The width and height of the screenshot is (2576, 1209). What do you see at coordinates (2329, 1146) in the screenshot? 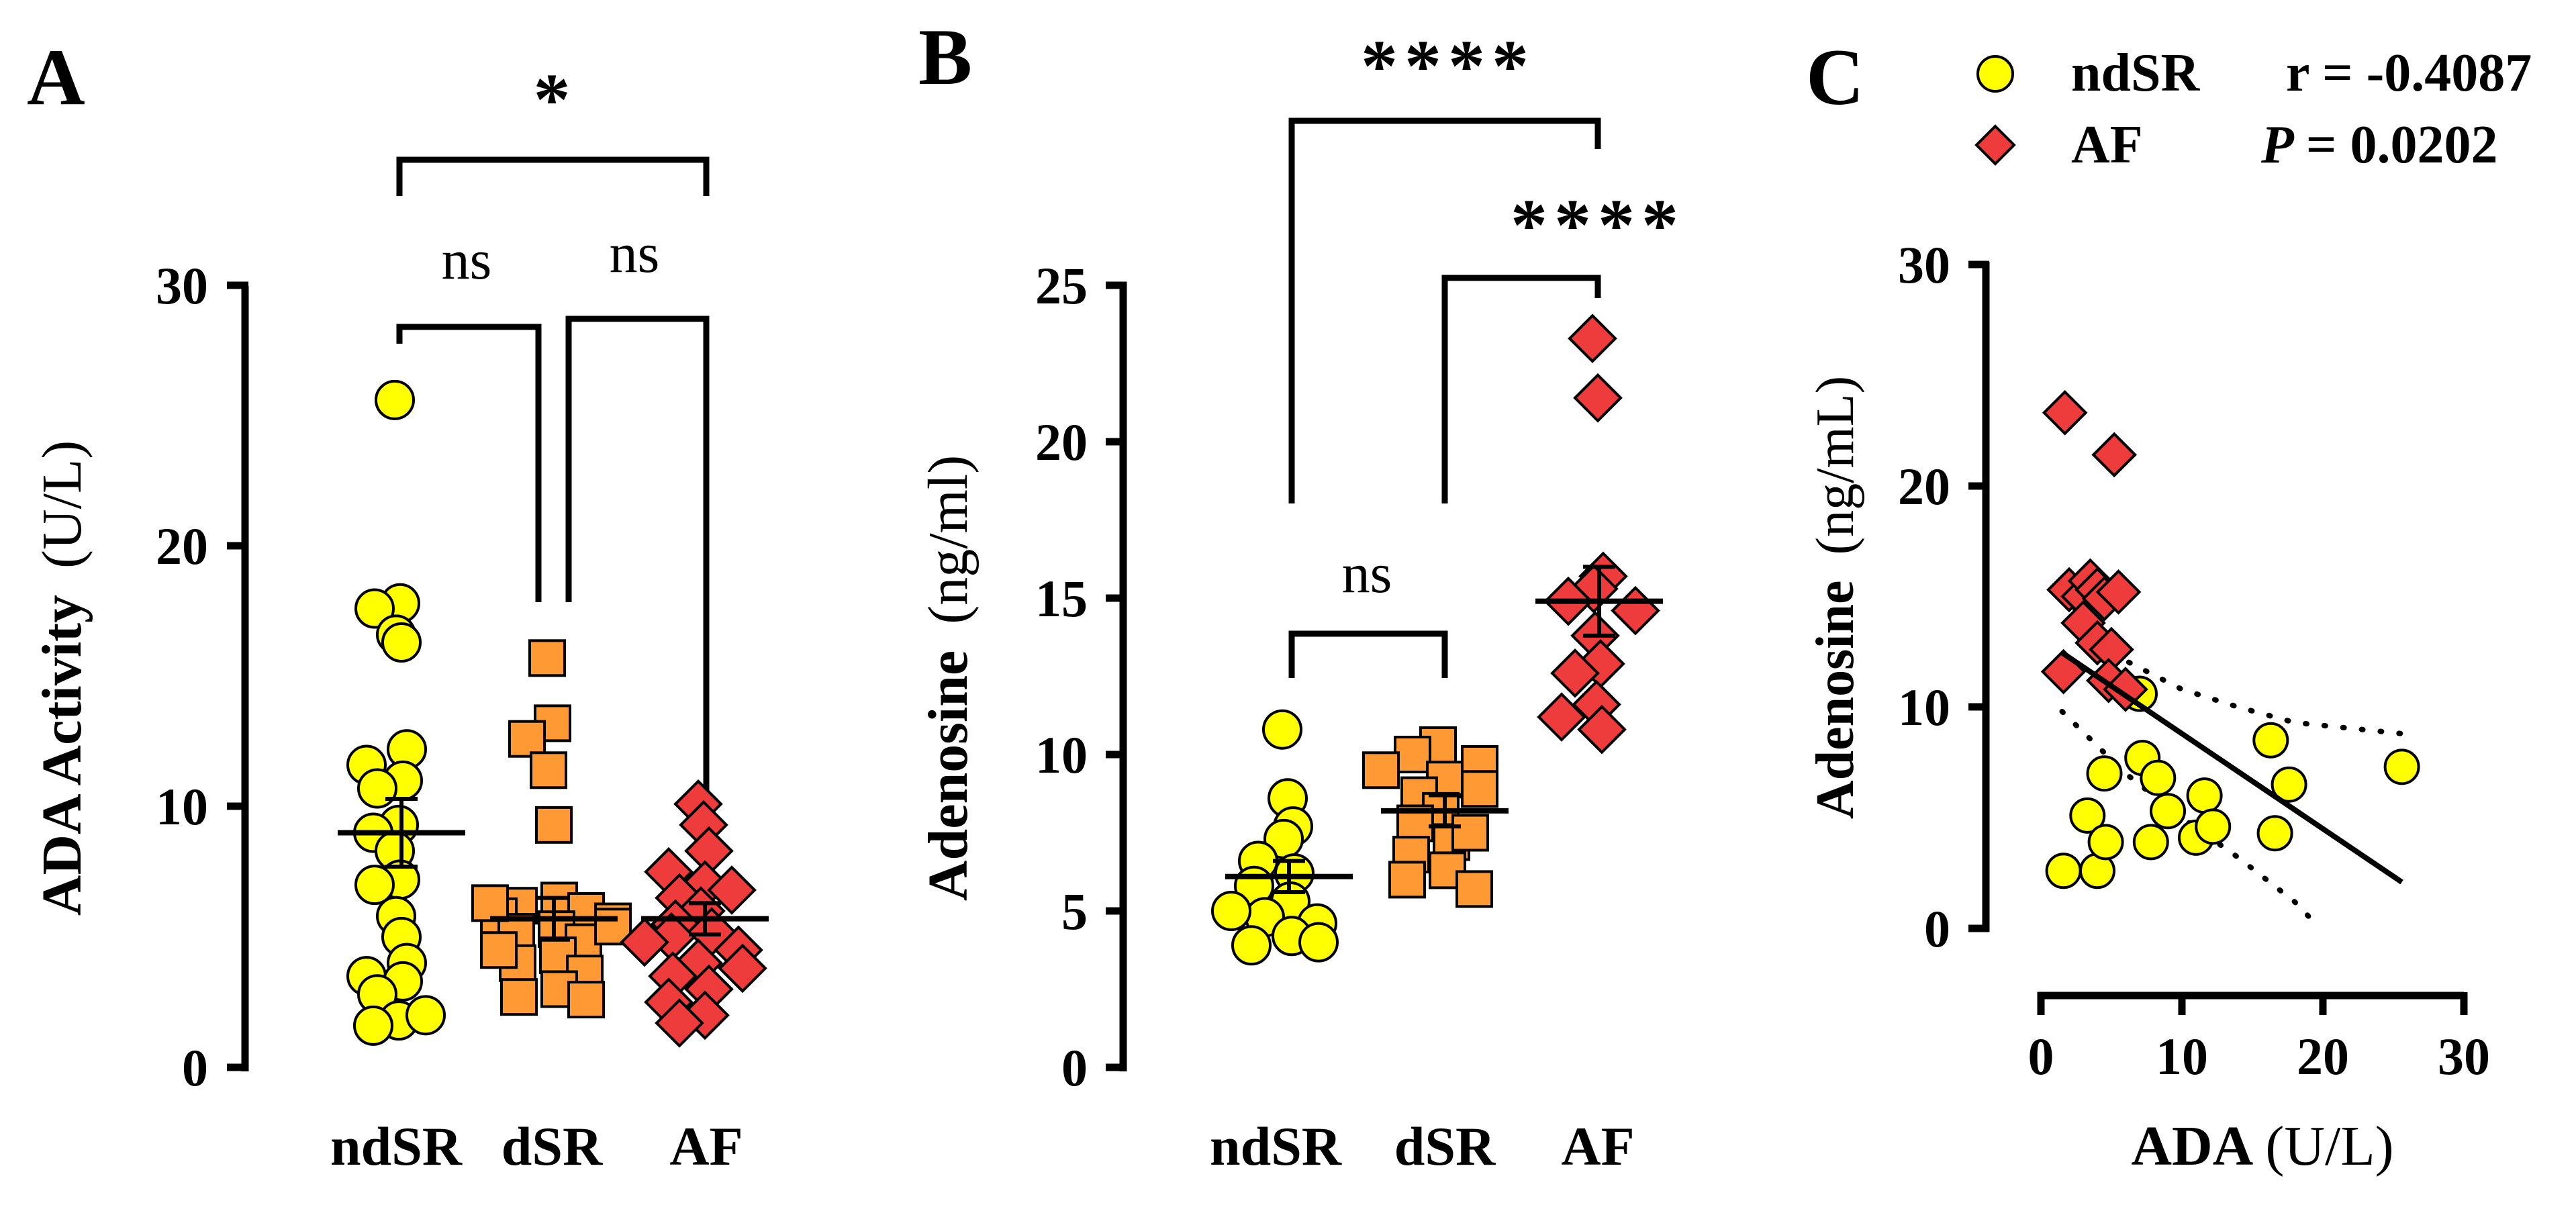
I see `panel-c-xlabel-units: (U/L)` at bounding box center [2329, 1146].